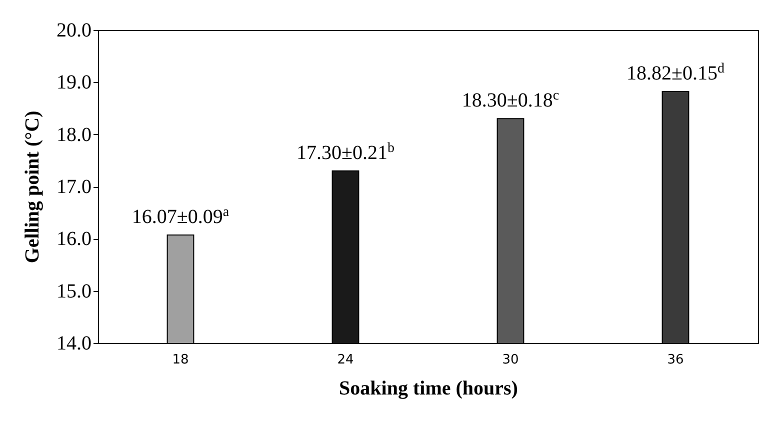 This screenshot has height=427, width=768. What do you see at coordinates (181, 216) in the screenshot?
I see `data-label: 16.07±0.09$^{a}$` at bounding box center [181, 216].